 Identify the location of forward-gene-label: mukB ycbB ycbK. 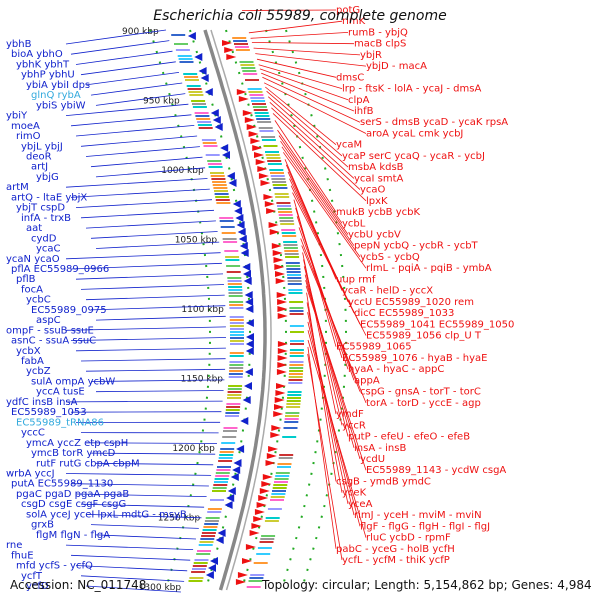
(378, 212).